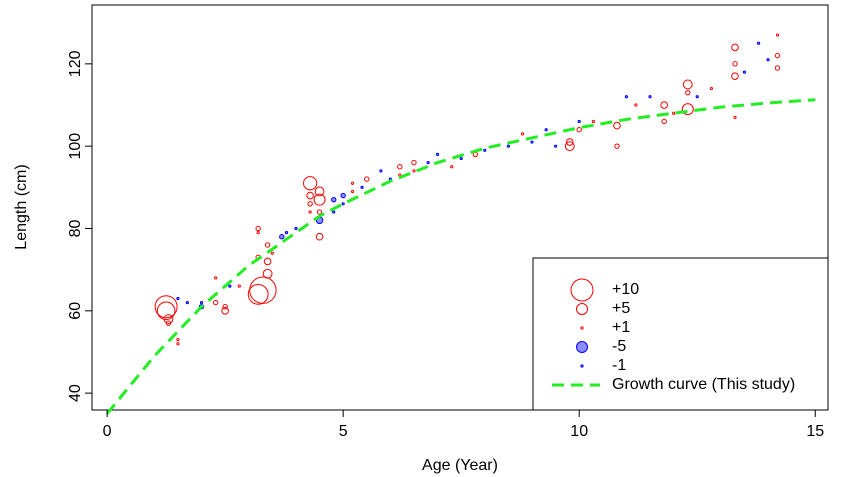  I want to click on y-tick-label: 60, so click(75, 311).